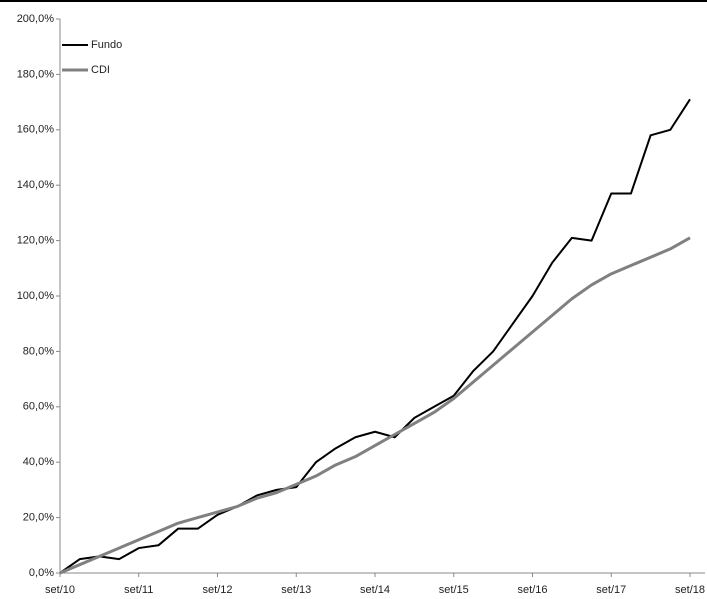 The image size is (707, 599). Describe the element at coordinates (36, 19) in the screenshot. I see `y-tick-label: 200,0%` at that location.